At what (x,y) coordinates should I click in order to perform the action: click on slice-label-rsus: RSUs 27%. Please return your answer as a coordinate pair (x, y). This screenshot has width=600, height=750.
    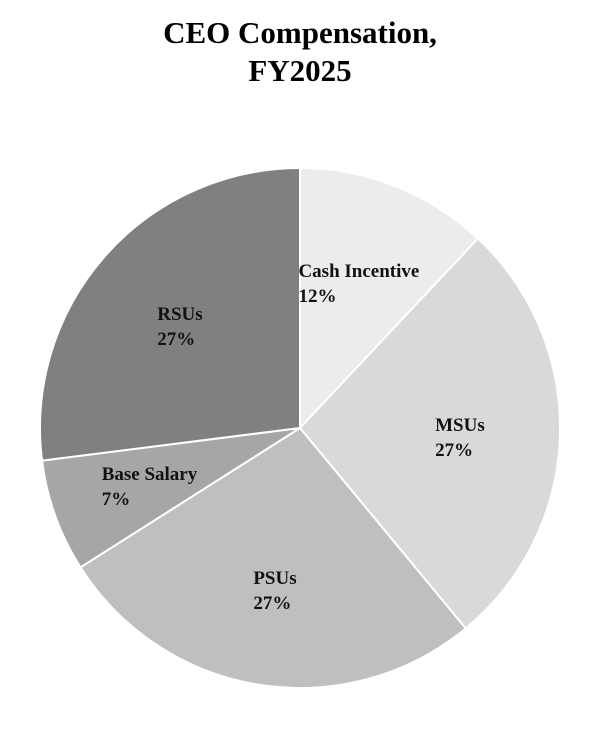
    Looking at the image, I should click on (179, 327).